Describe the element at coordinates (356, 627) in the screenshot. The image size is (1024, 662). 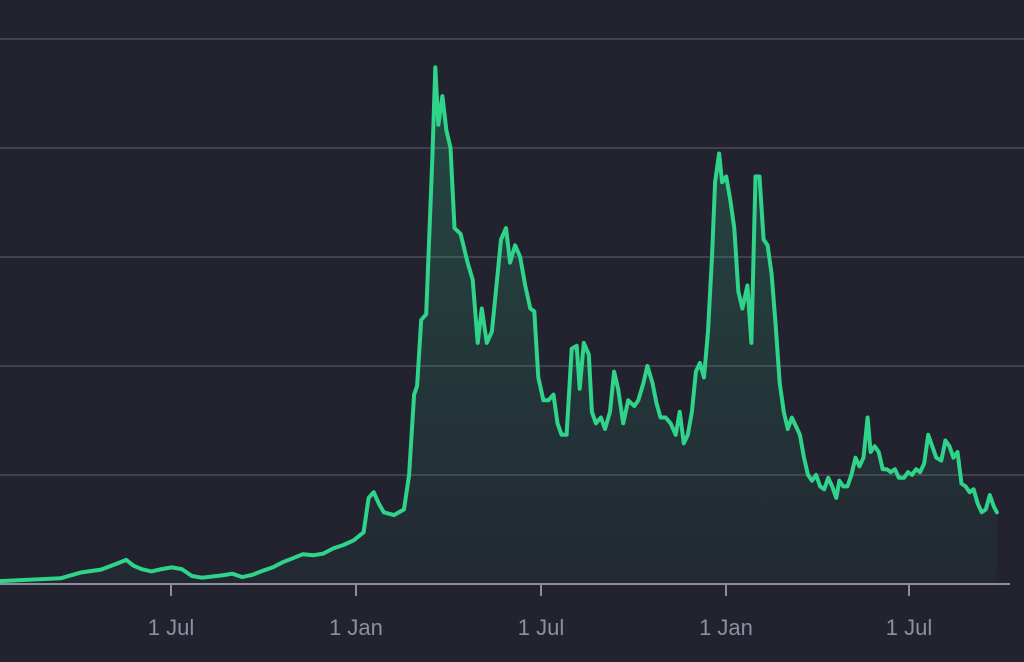
I see `x-tick-label-2: 1 Jan` at that location.